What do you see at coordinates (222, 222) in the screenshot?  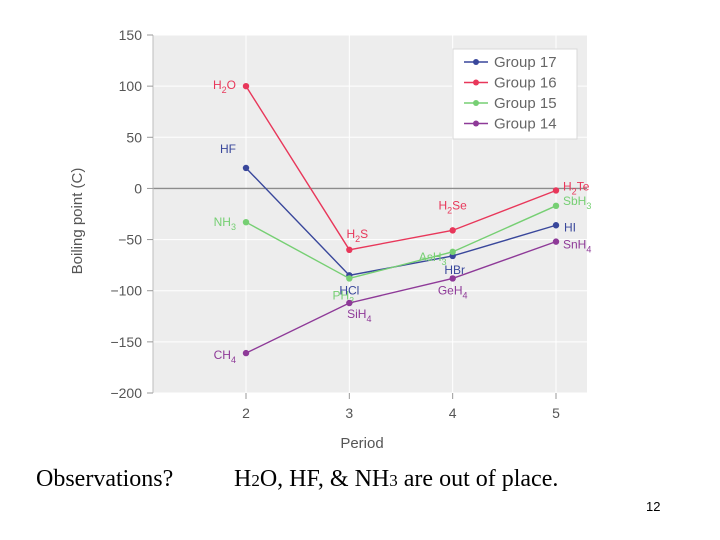 I see `label-main: NH` at bounding box center [222, 222].